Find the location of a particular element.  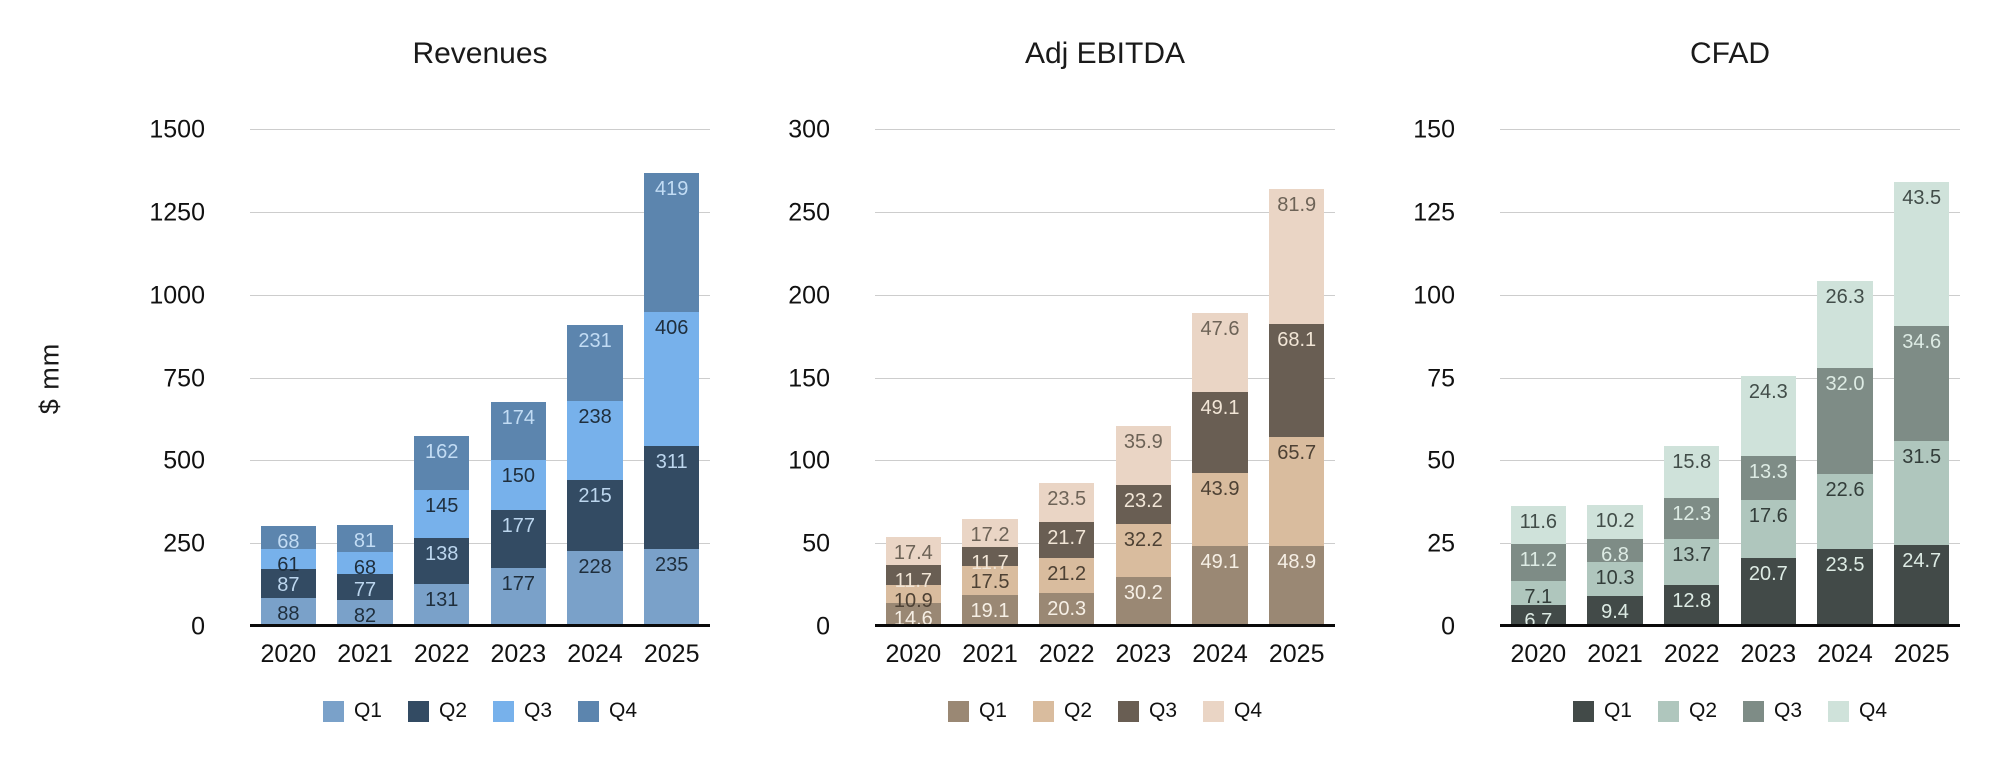

bar-segment-q2: 13.7 is located at coordinates (1692, 562).